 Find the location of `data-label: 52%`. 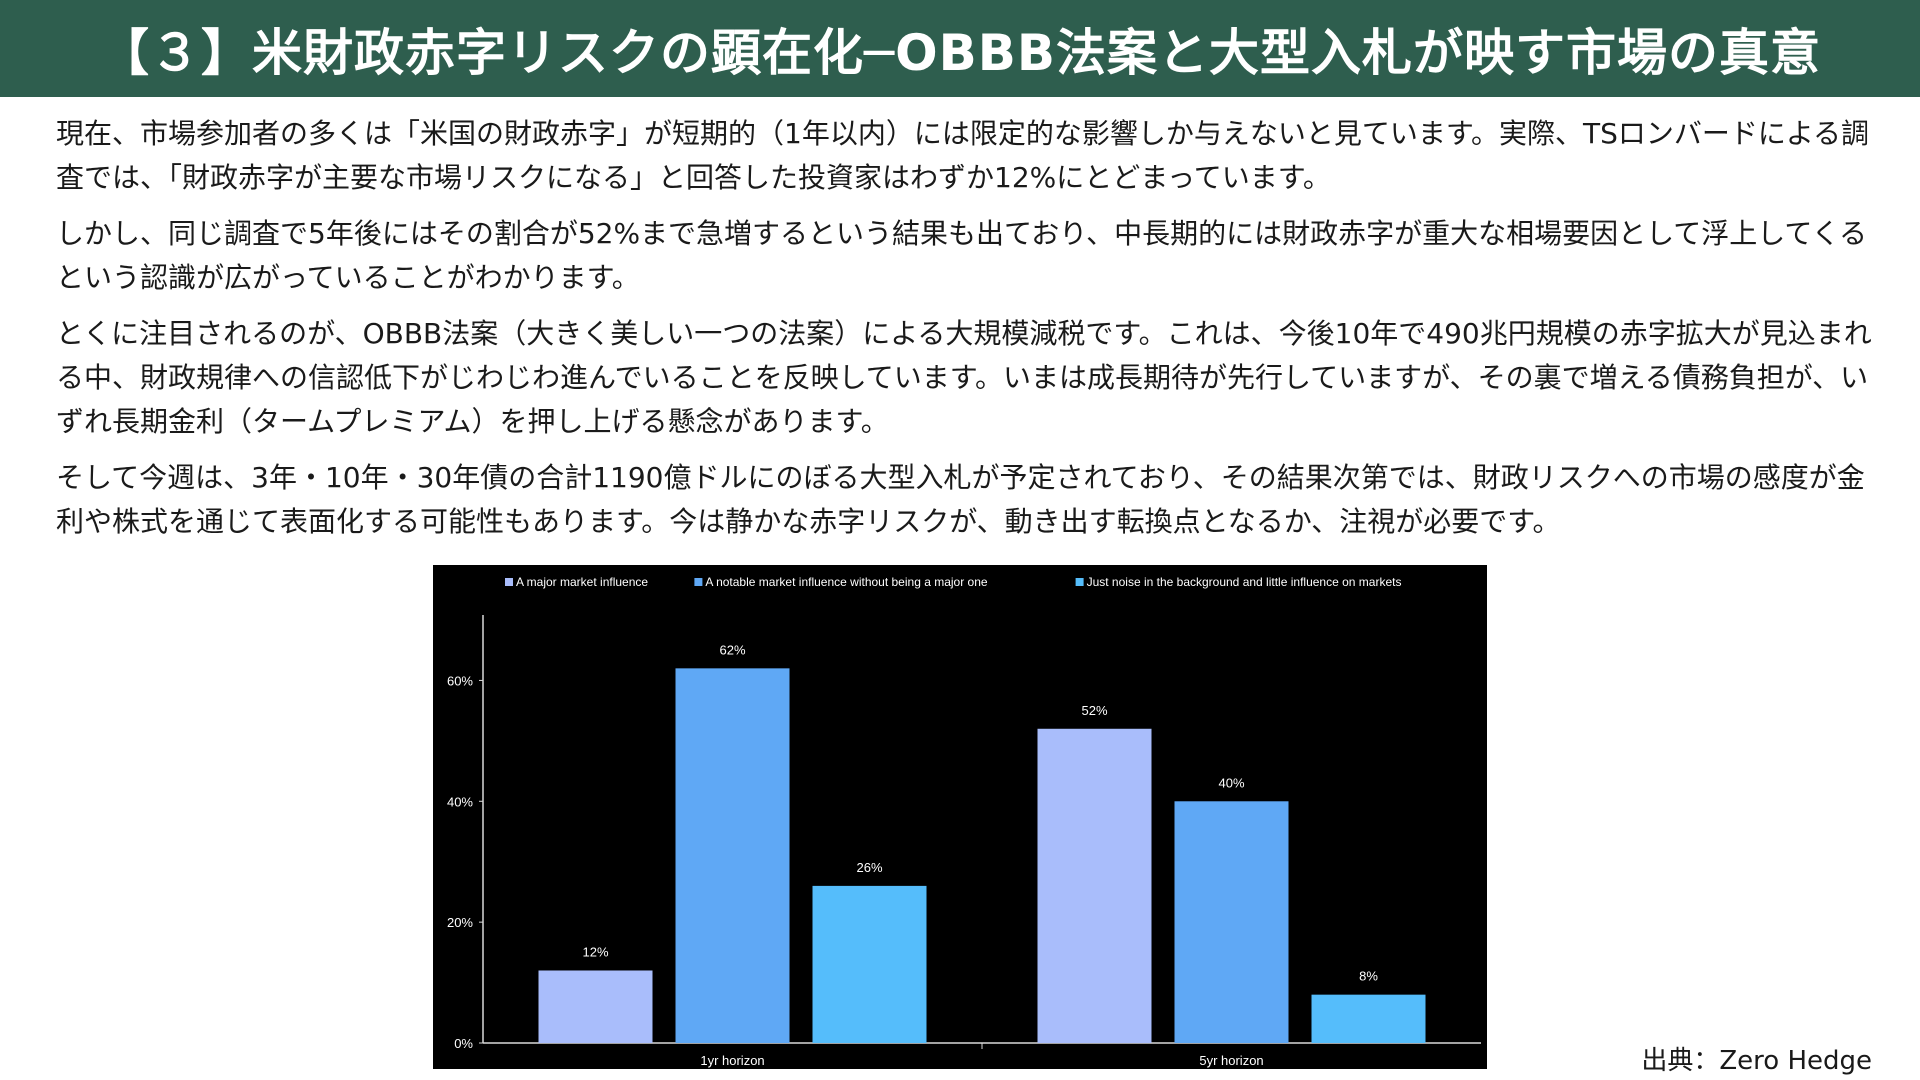

data-label: 52% is located at coordinates (1094, 710).